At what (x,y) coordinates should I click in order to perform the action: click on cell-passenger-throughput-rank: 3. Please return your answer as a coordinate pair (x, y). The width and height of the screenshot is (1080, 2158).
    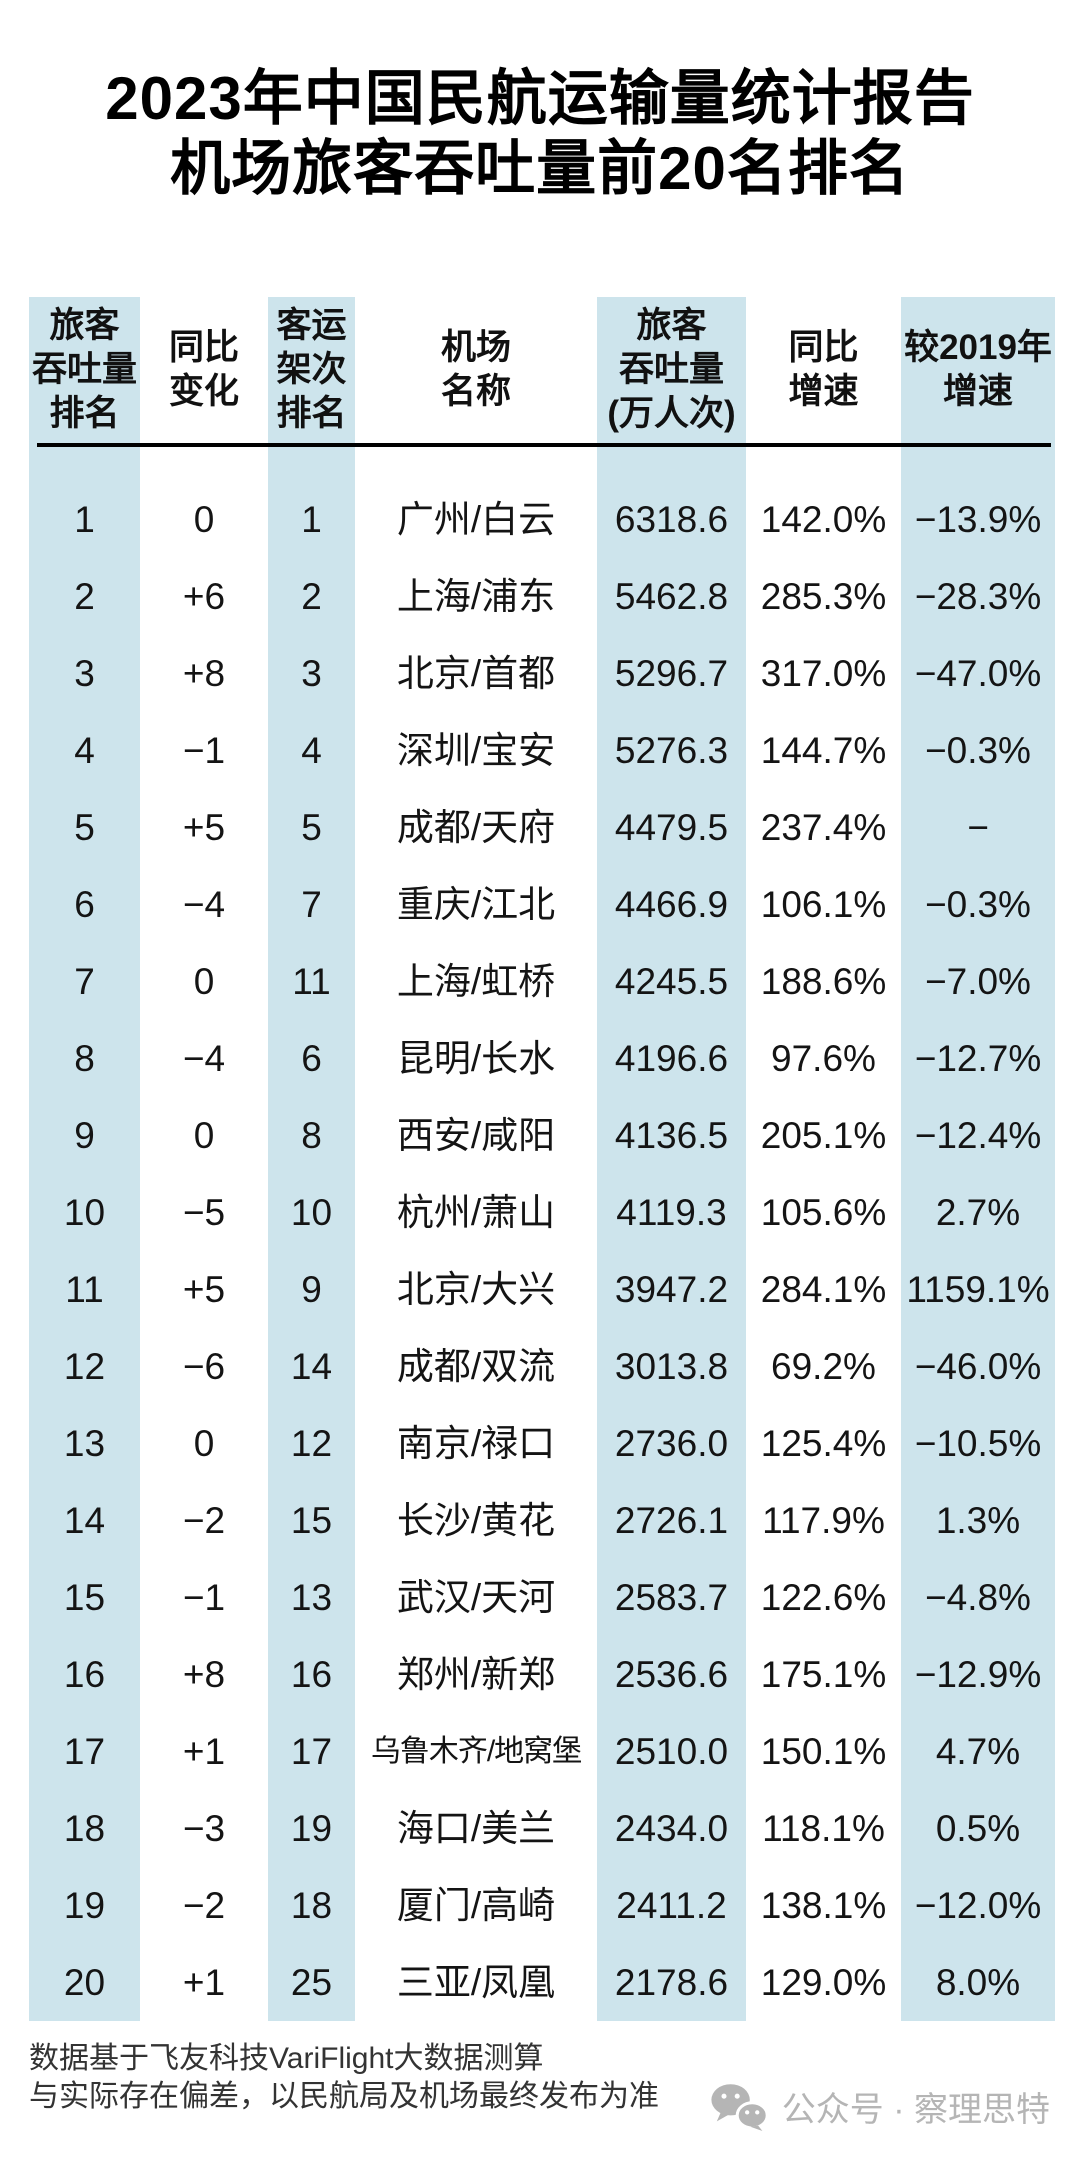
    Looking at the image, I should click on (84, 673).